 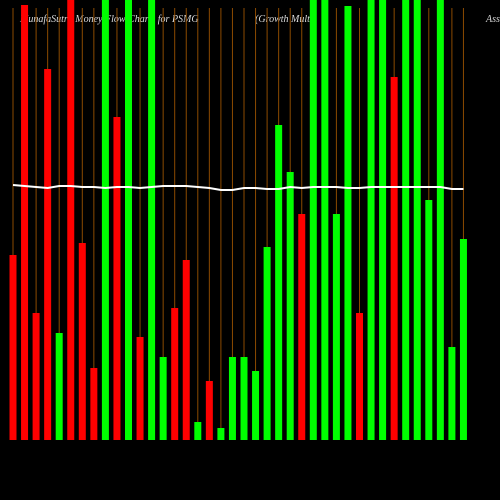 What do you see at coordinates (238, 187) in the screenshot?
I see `money-flow-line` at bounding box center [238, 187].